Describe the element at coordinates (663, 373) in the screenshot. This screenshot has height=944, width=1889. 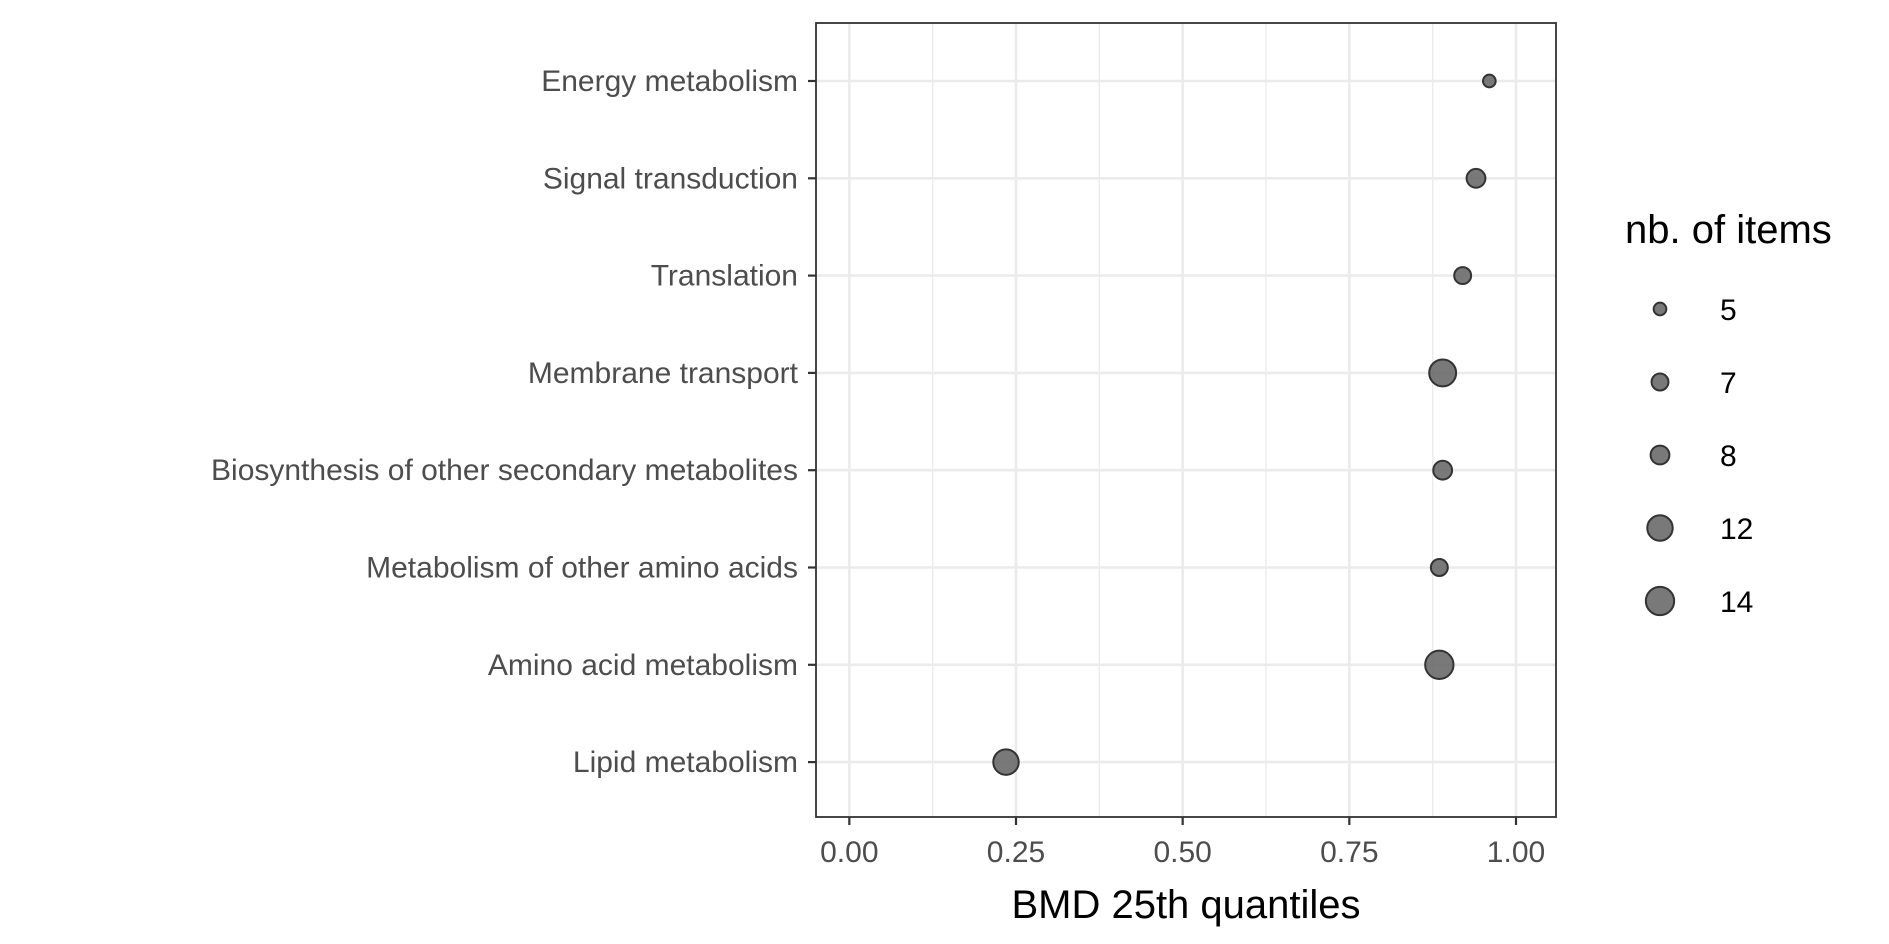
I see `y-tick-label: Membrane transport` at that location.